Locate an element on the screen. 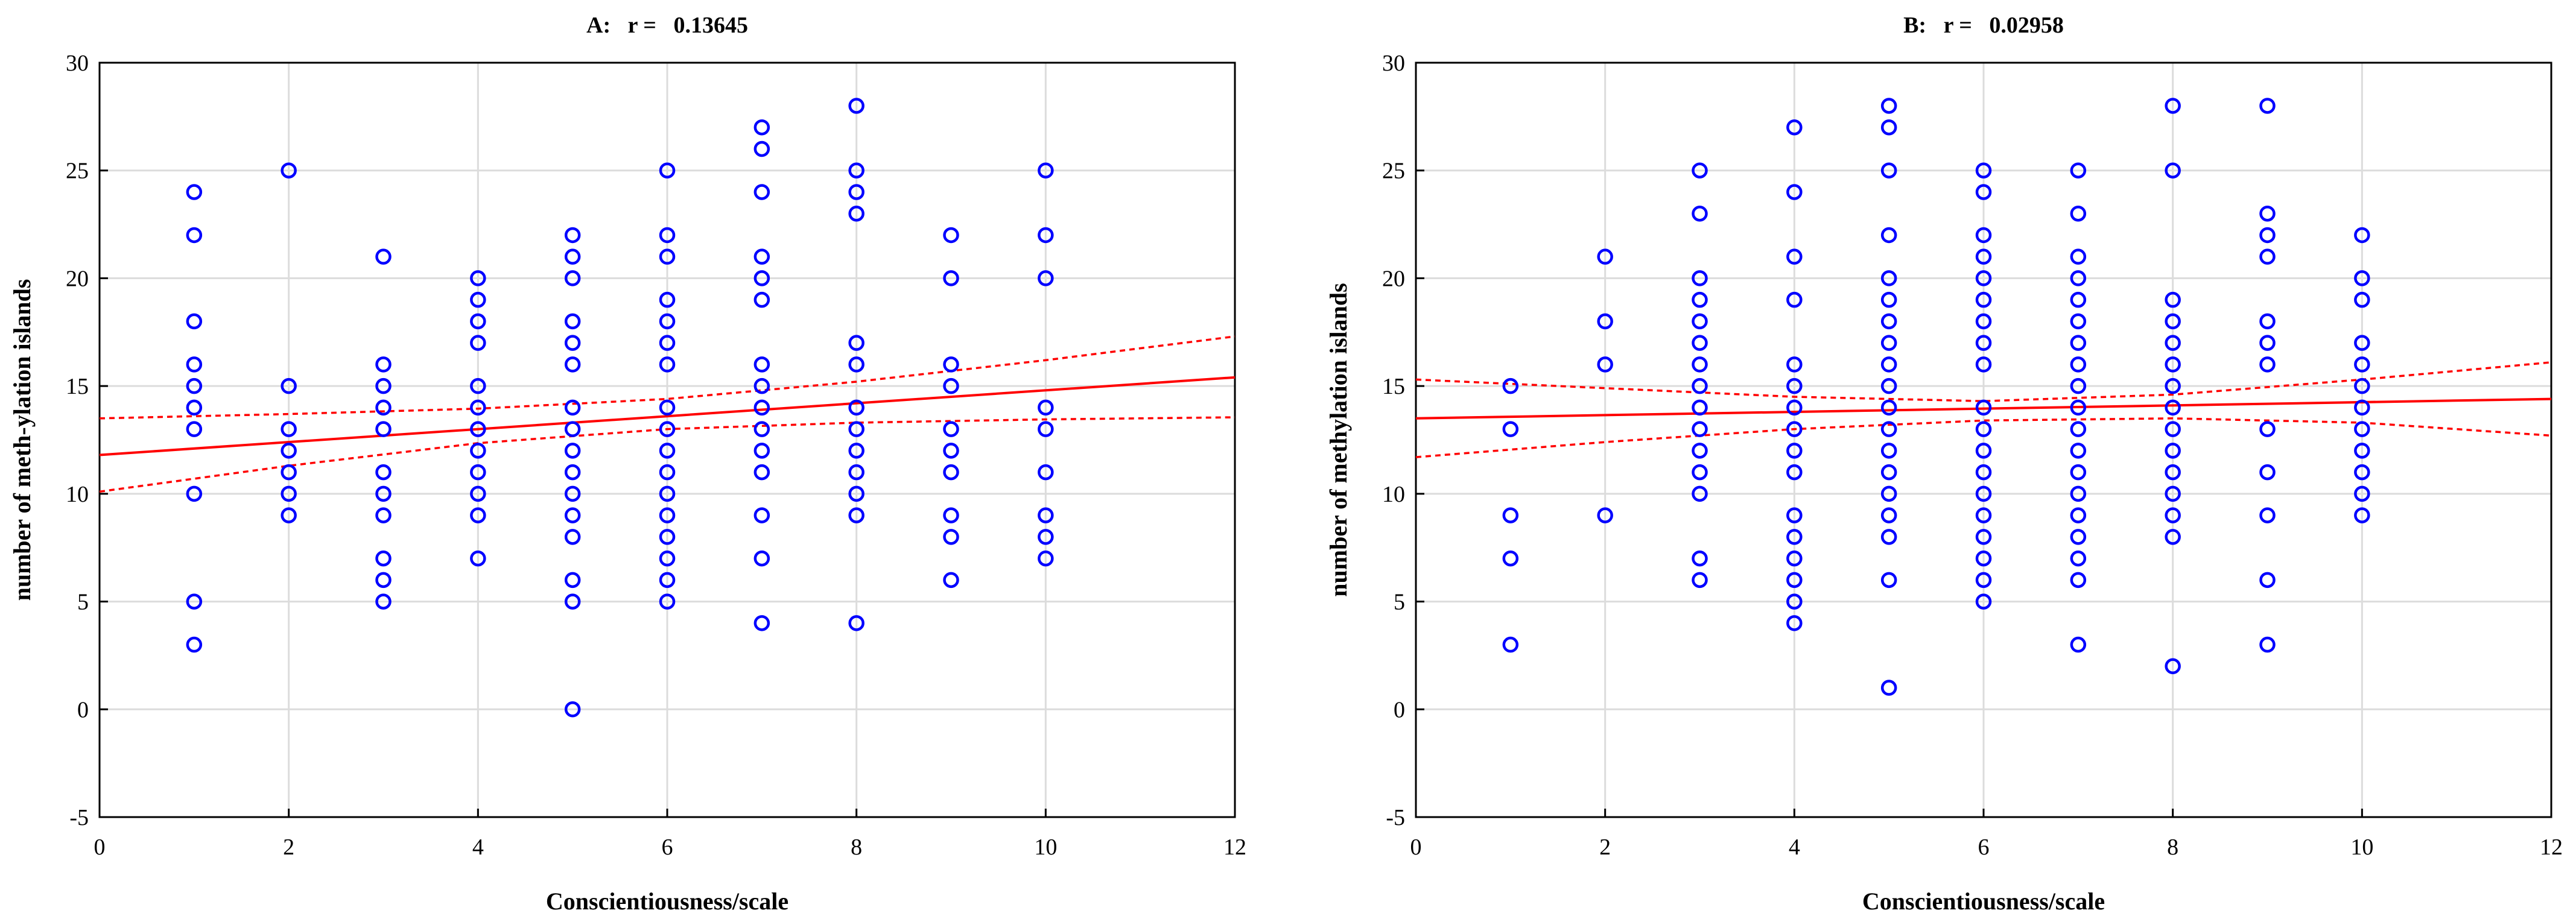 The width and height of the screenshot is (2576, 919). confidence-band-upper is located at coordinates (667, 377).